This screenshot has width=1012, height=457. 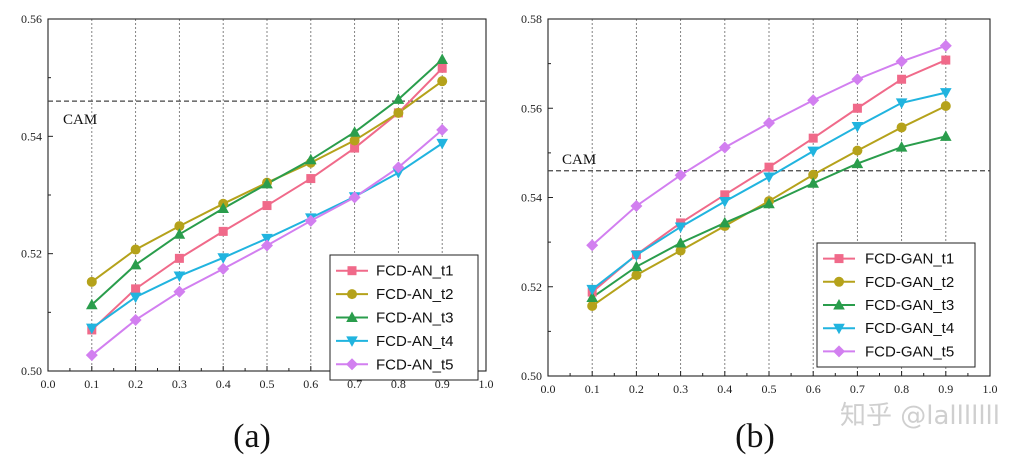 What do you see at coordinates (909, 328) in the screenshot?
I see `legend-label: FCD-GAN_t4` at bounding box center [909, 328].